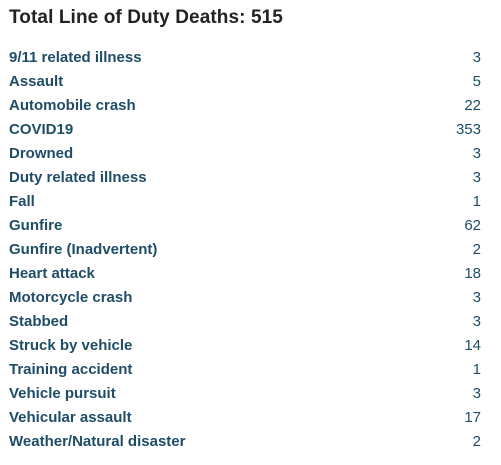 The height and width of the screenshot is (465, 501). I want to click on cause-count: 62, so click(472, 225).